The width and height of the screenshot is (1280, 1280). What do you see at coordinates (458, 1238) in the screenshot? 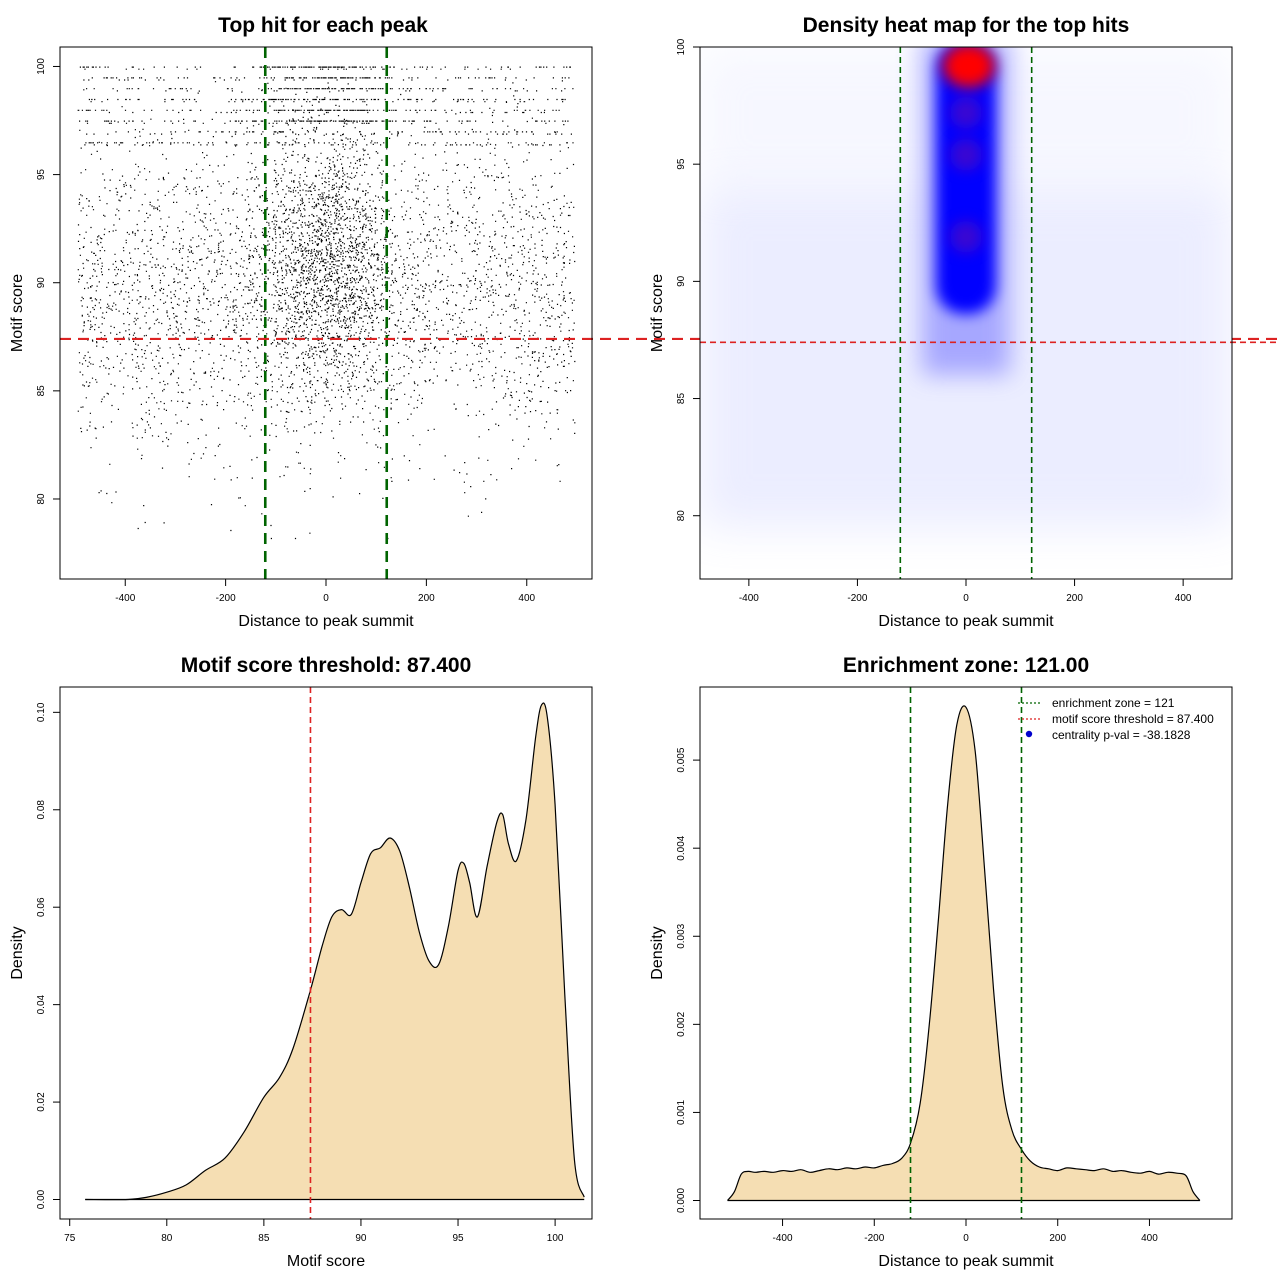
I see `score-density-x-tick-label: 95` at bounding box center [458, 1238].